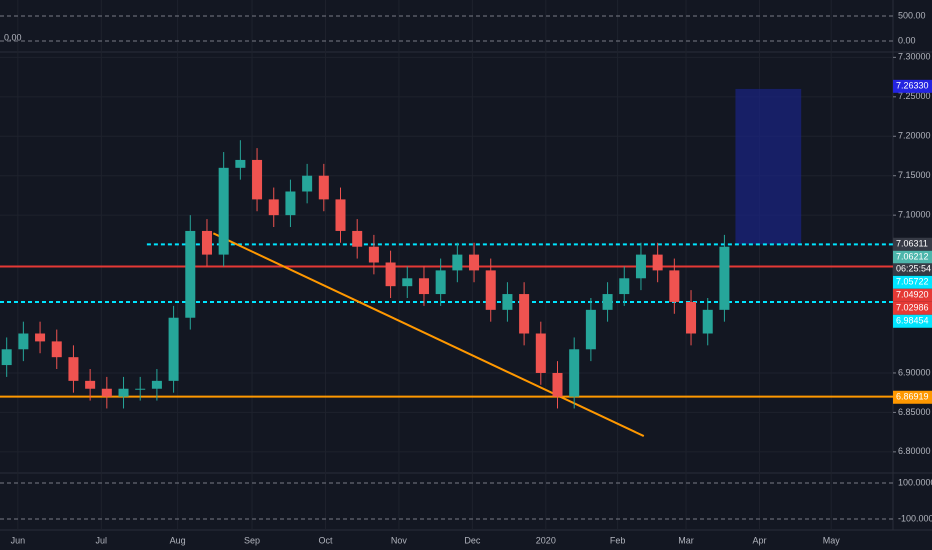 The image size is (932, 550). What do you see at coordinates (914, 412) in the screenshot?
I see `y-tick-label: 6.85000` at bounding box center [914, 412].